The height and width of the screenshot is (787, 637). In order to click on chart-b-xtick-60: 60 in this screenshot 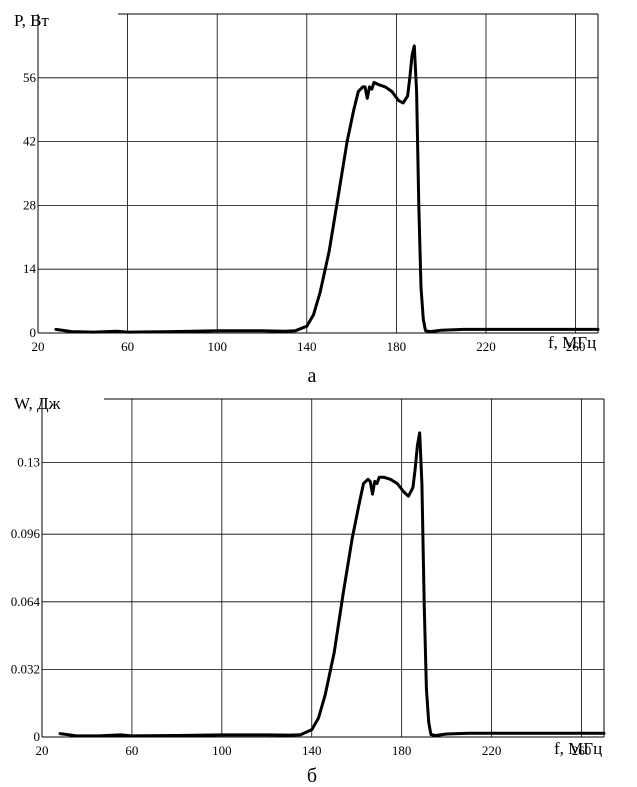, I will do `click(131, 750)`.